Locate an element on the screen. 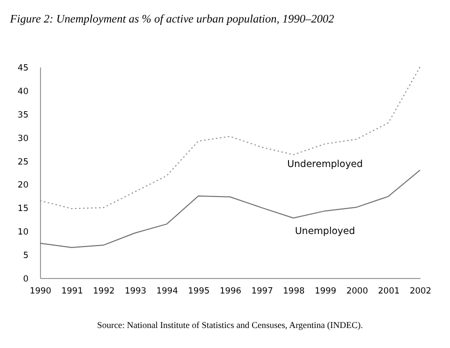  x-tick-label: 1994 is located at coordinates (167, 291).